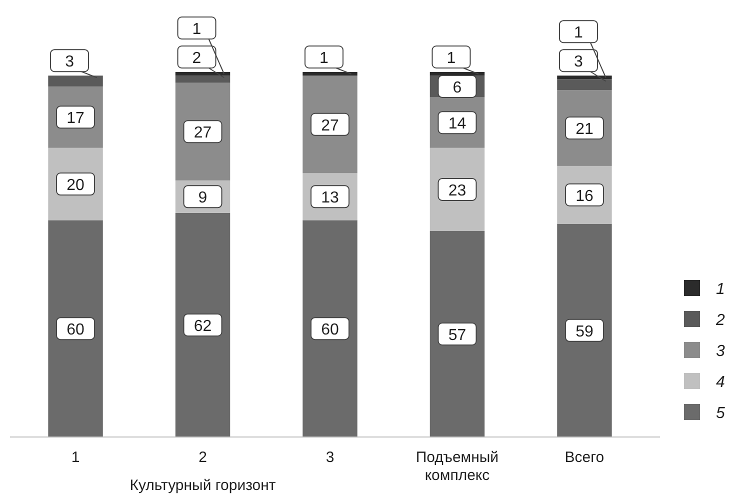  Describe the element at coordinates (585, 129) in the screenshot. I see `data-label: 21` at that location.